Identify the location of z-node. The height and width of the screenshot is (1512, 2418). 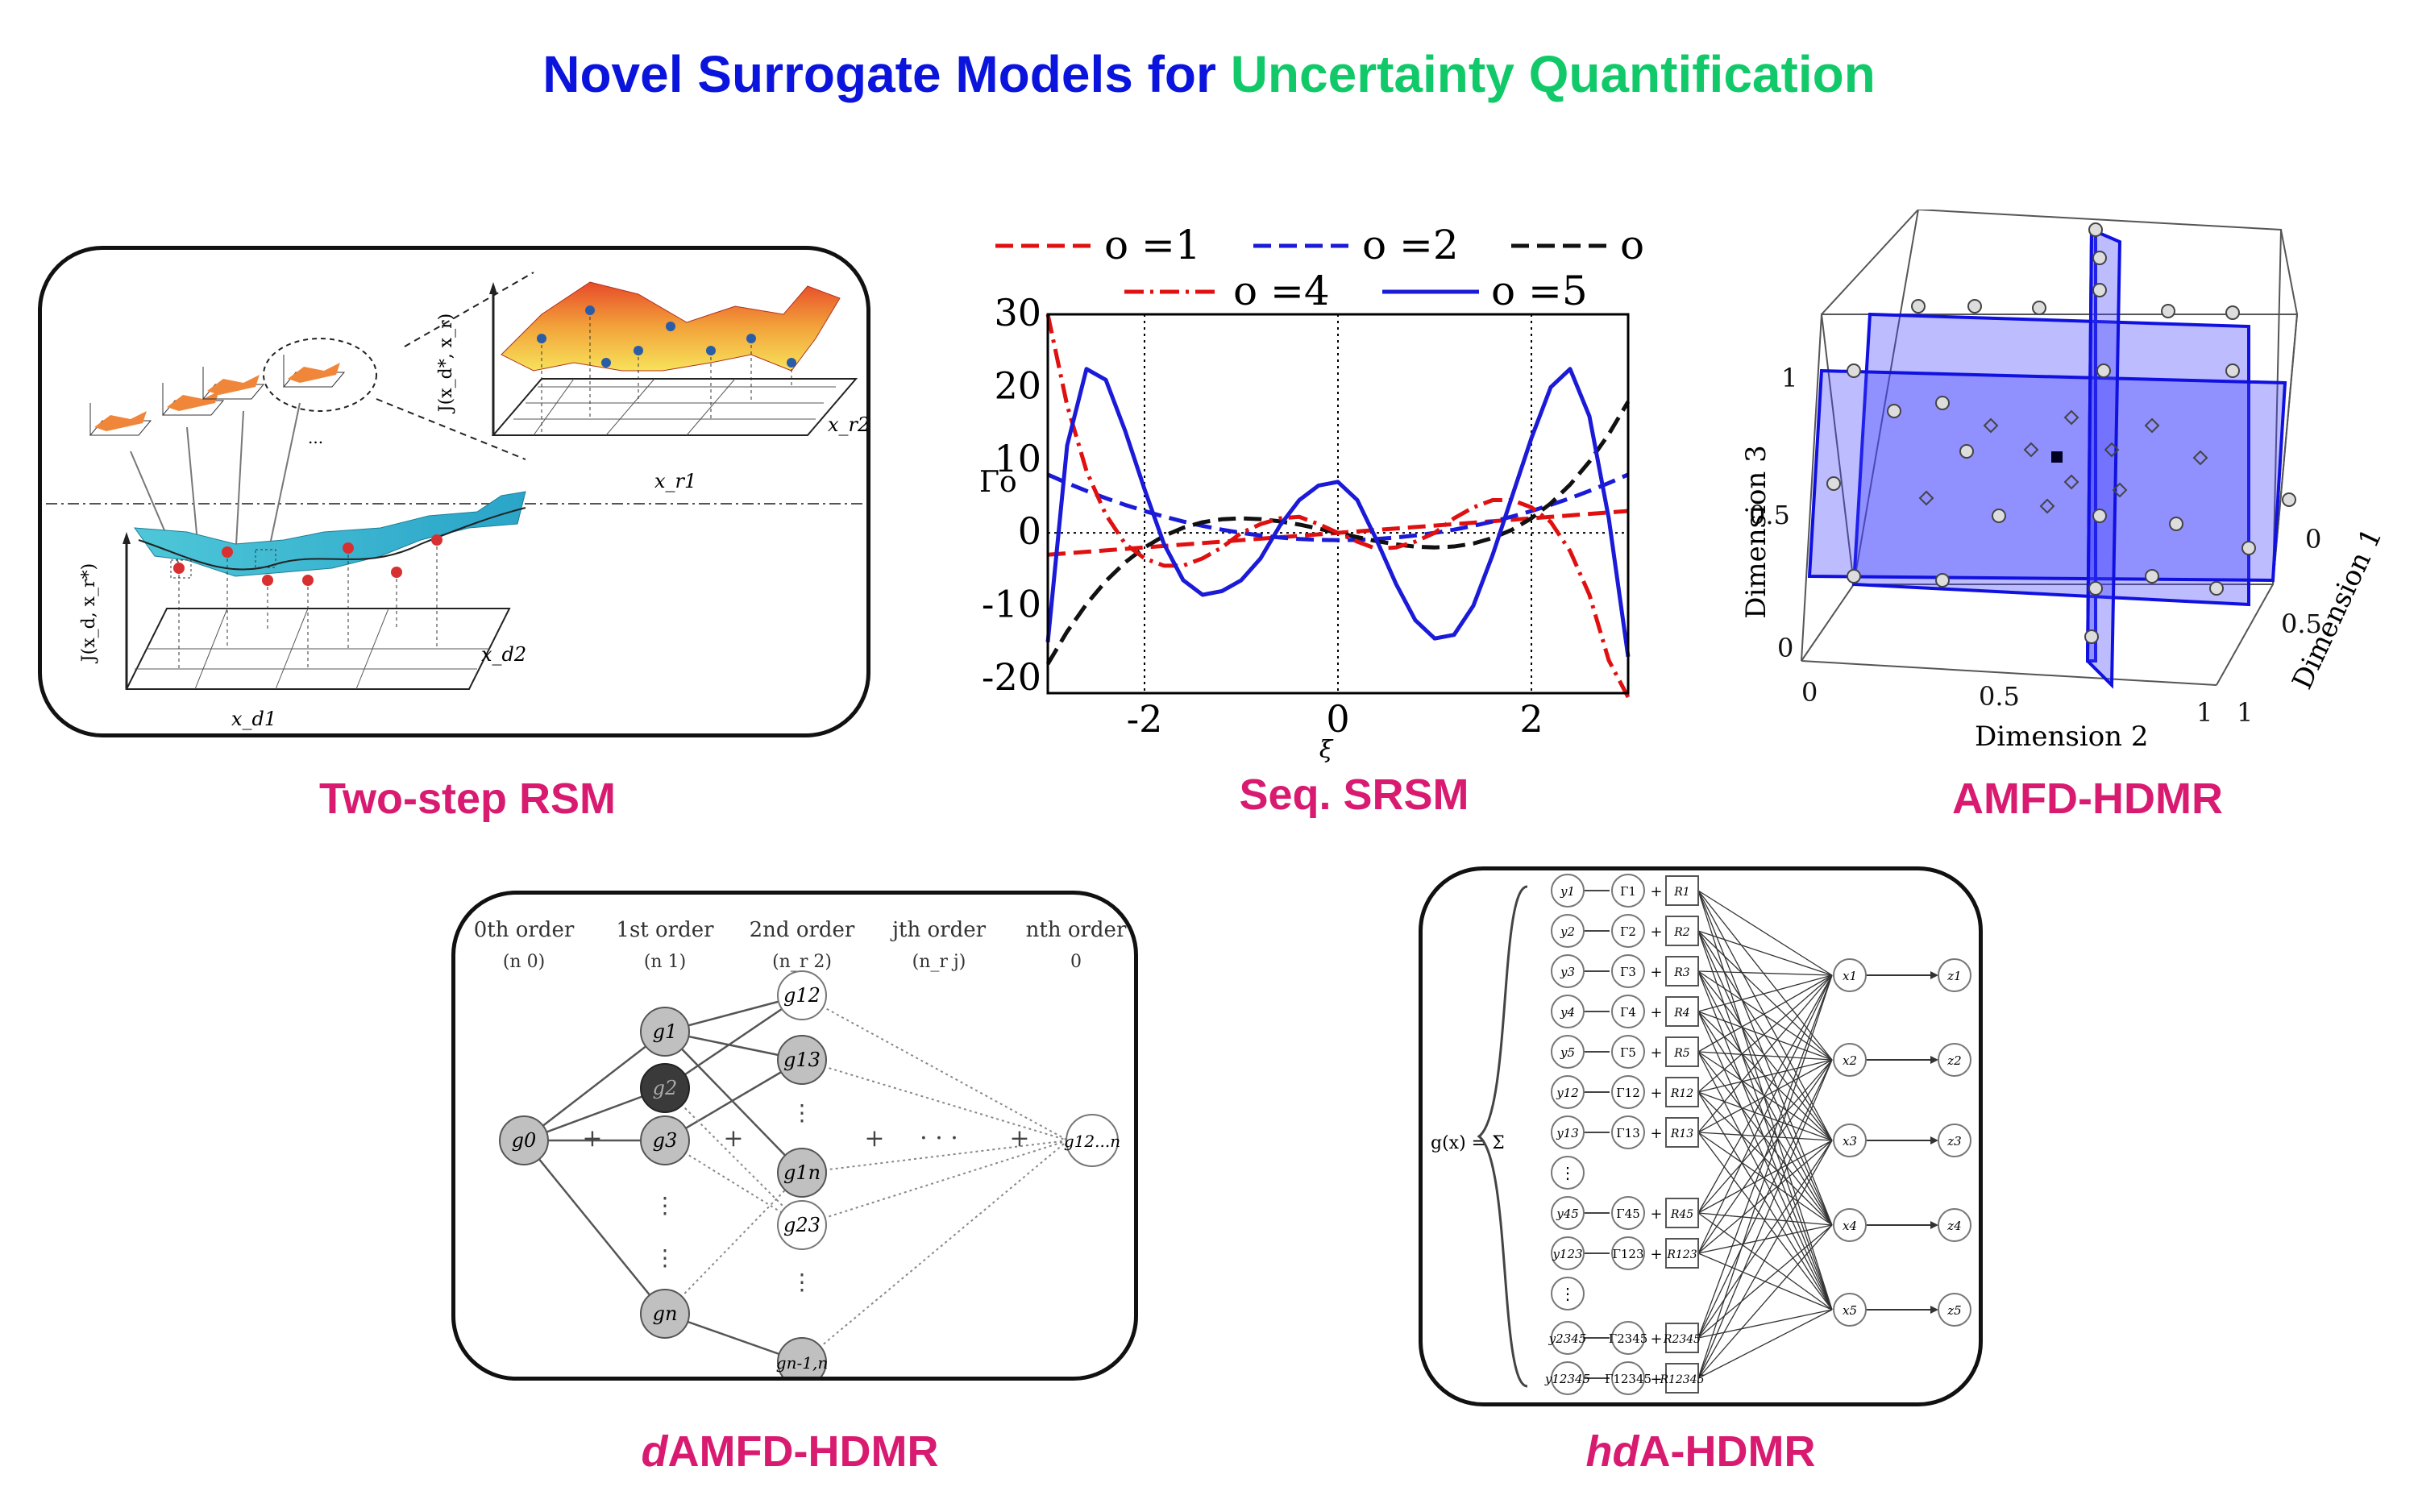
(1954, 1225).